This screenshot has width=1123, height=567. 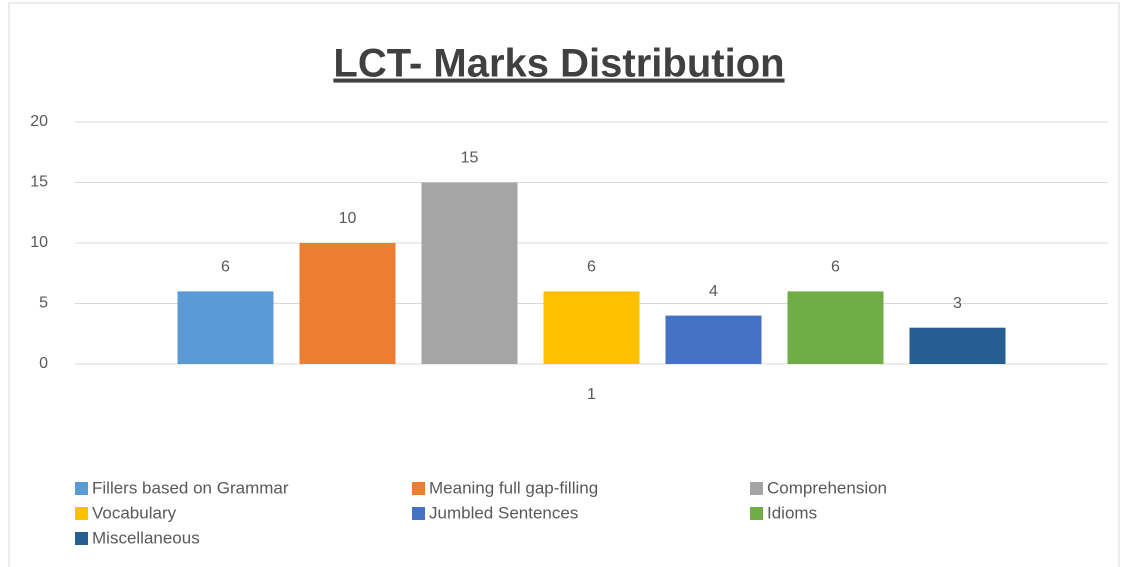 I want to click on data-label: 15, so click(x=470, y=158).